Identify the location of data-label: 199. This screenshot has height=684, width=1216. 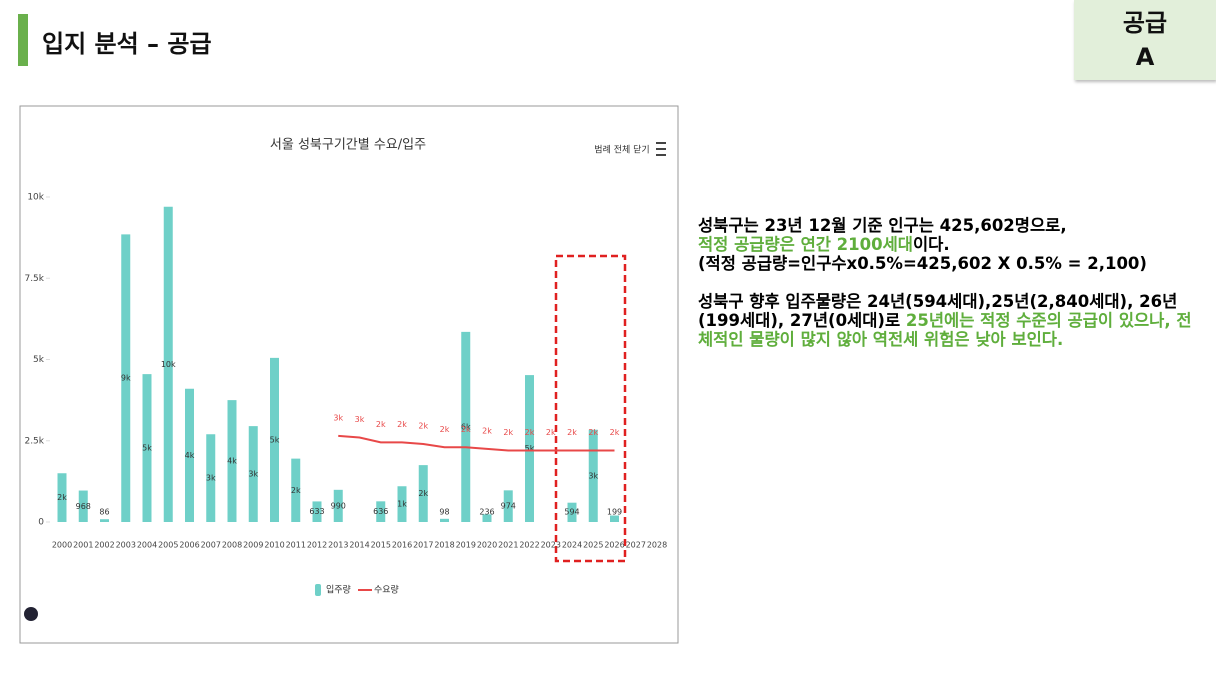
(614, 512).